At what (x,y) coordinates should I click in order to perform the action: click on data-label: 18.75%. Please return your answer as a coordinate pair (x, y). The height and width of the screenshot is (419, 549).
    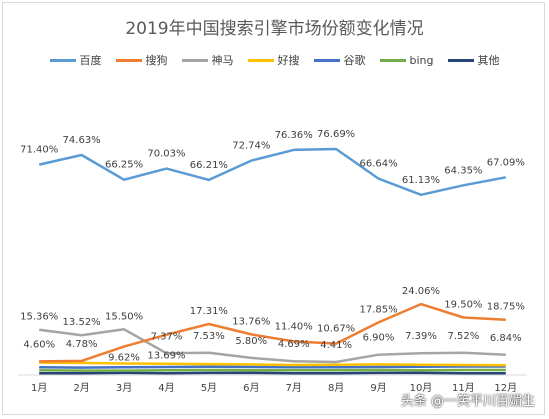
    Looking at the image, I should click on (506, 307).